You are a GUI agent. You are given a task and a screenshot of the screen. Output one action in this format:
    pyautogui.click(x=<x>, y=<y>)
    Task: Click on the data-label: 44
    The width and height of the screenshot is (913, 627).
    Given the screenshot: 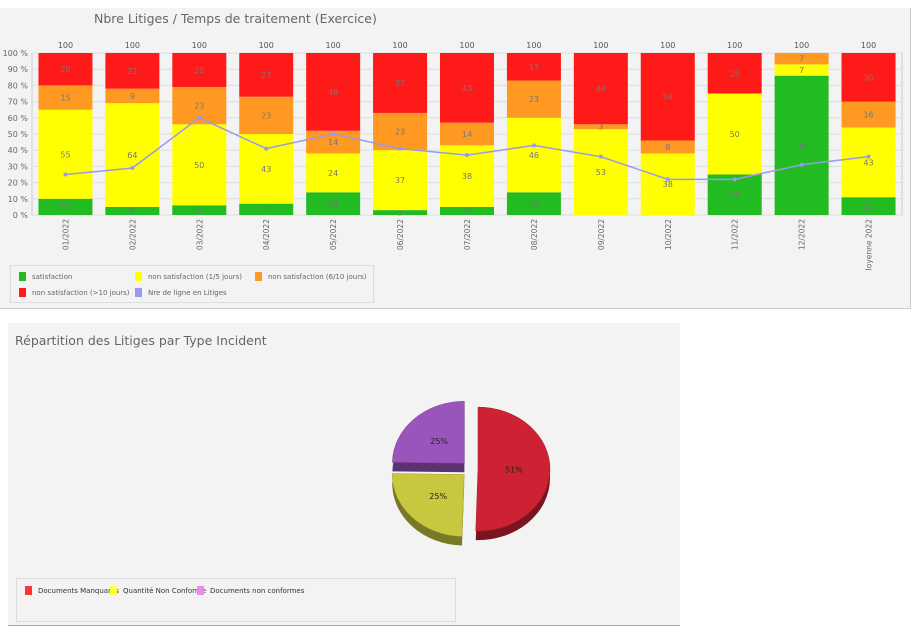 What is the action you would take?
    pyautogui.click(x=601, y=89)
    